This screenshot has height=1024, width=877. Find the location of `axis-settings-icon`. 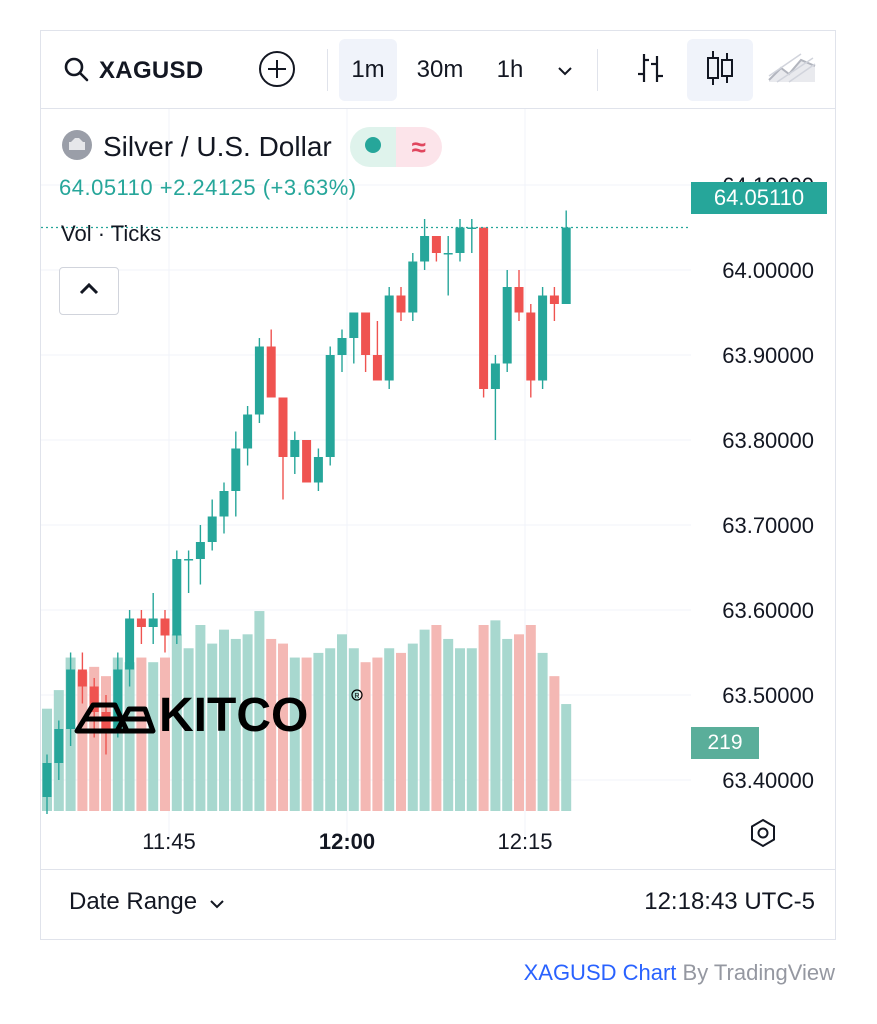

axis-settings-icon is located at coordinates (763, 833).